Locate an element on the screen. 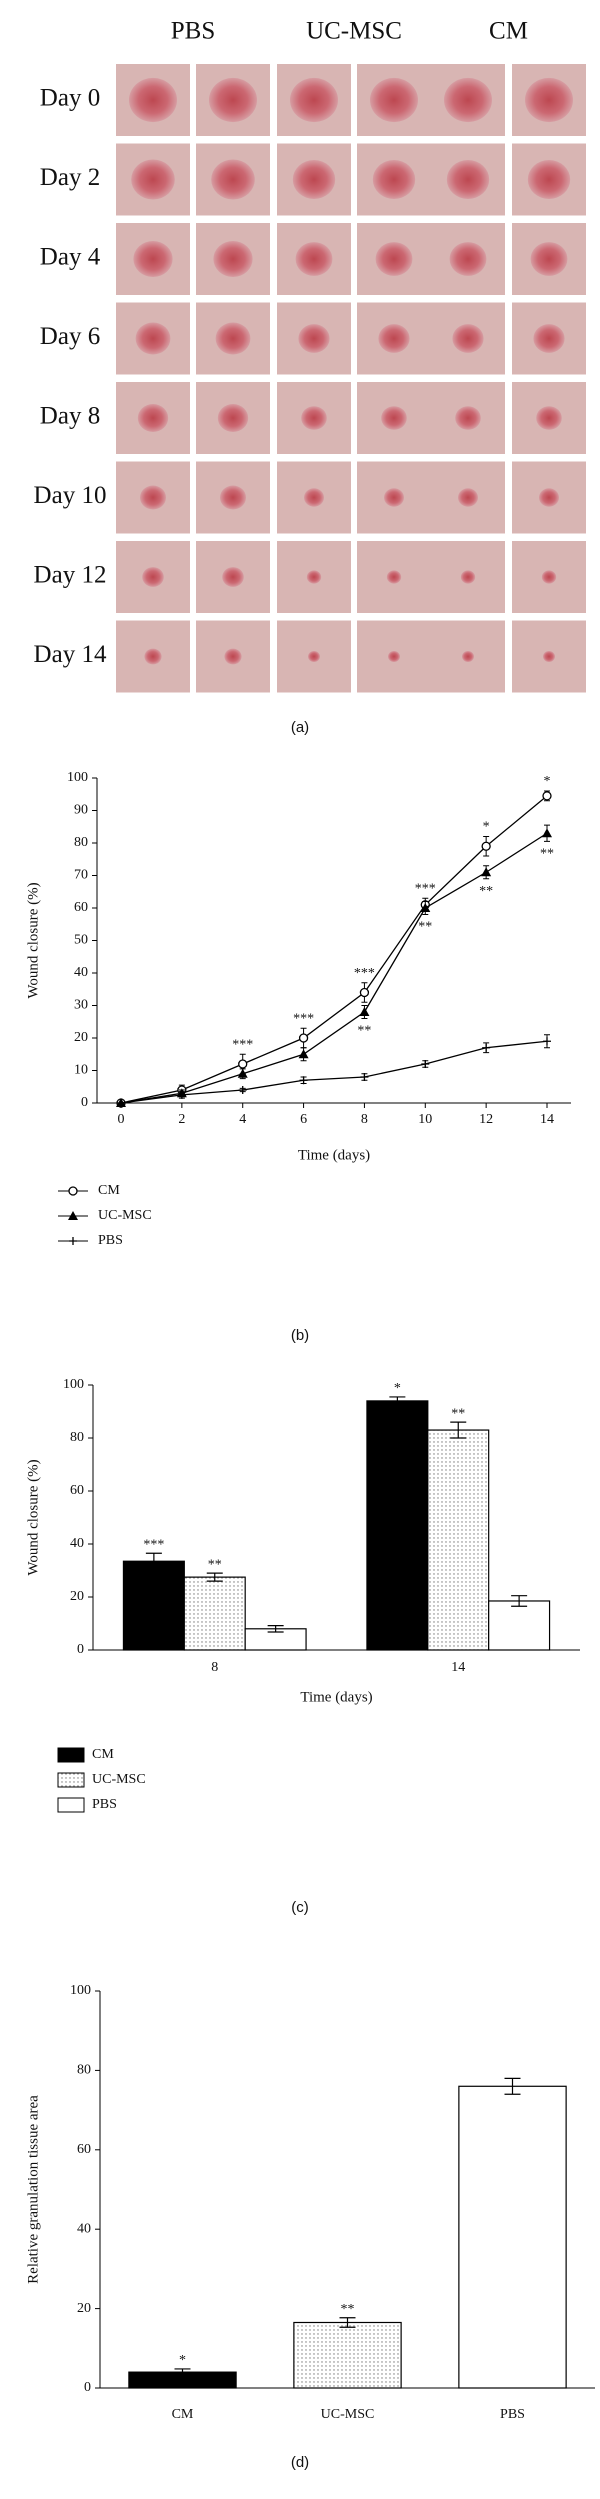  row-label: Day 0 is located at coordinates (70, 98).